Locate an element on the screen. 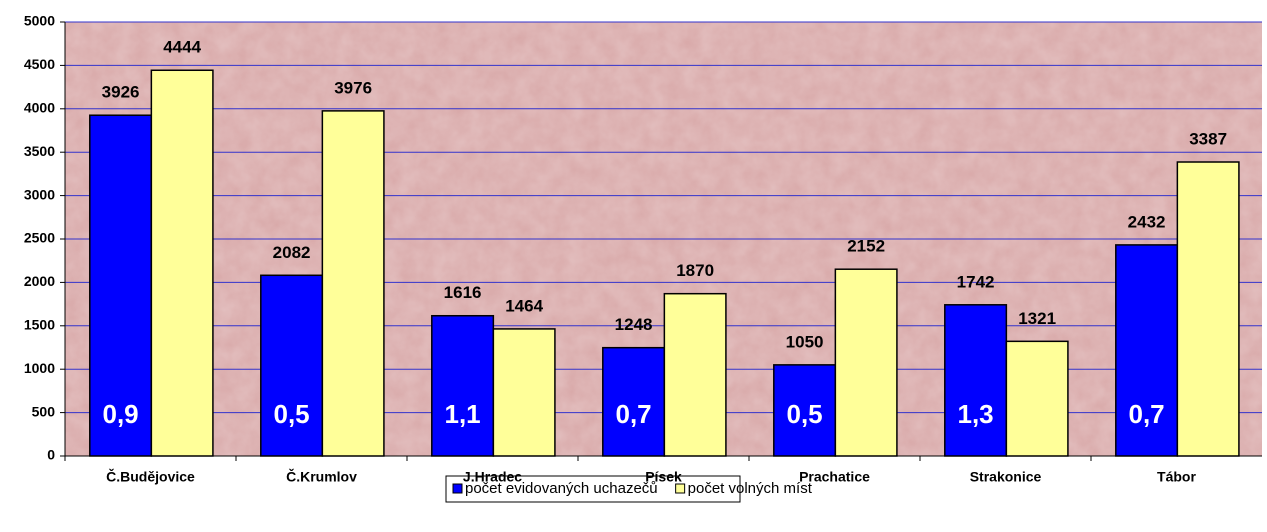 The width and height of the screenshot is (1267, 532). annotation: 1,1 is located at coordinates (462, 414).